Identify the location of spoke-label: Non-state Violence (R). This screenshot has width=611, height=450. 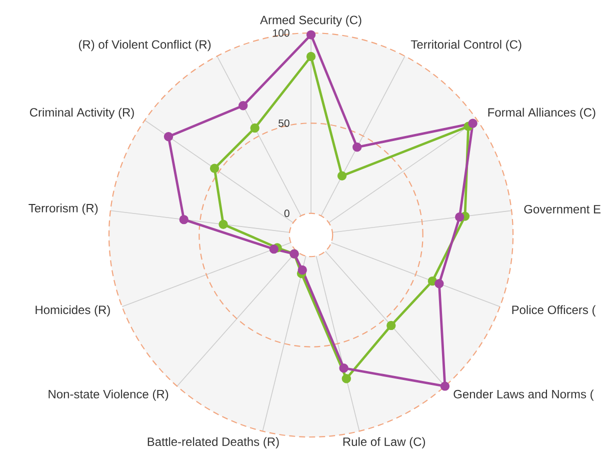
(108, 395).